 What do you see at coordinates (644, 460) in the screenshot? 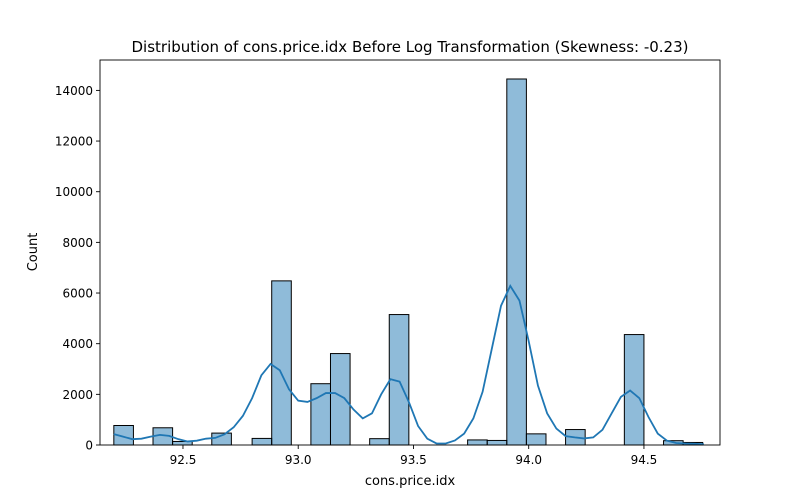
I see `x-tick-label: 94.5` at bounding box center [644, 460].